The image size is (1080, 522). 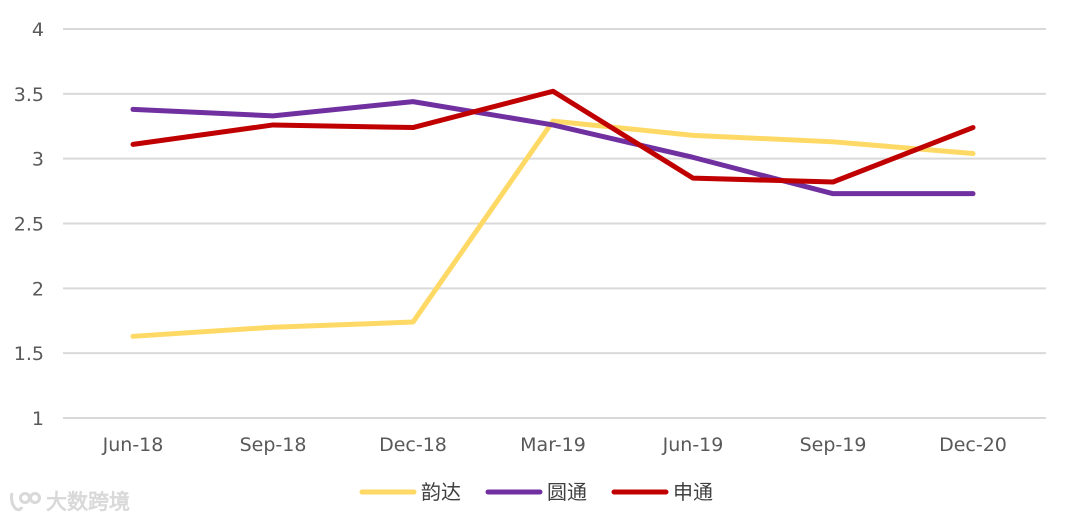 What do you see at coordinates (413, 445) in the screenshot?
I see `x-tick-label: Dec-18` at bounding box center [413, 445].